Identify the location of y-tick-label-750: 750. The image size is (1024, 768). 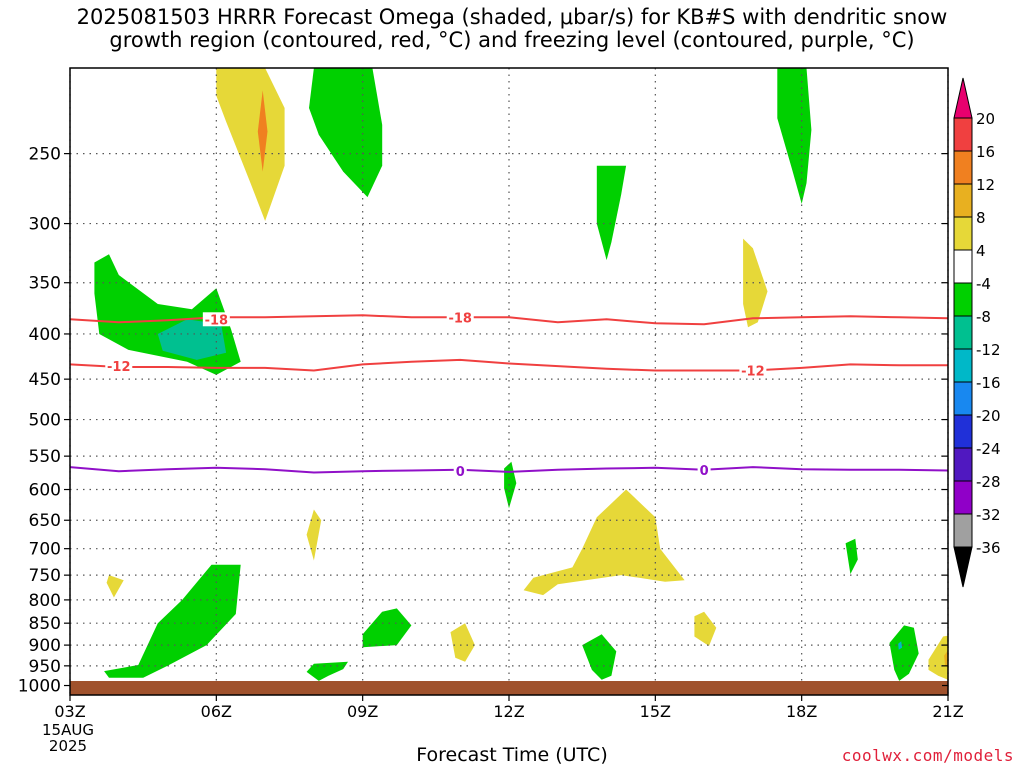
(45, 576).